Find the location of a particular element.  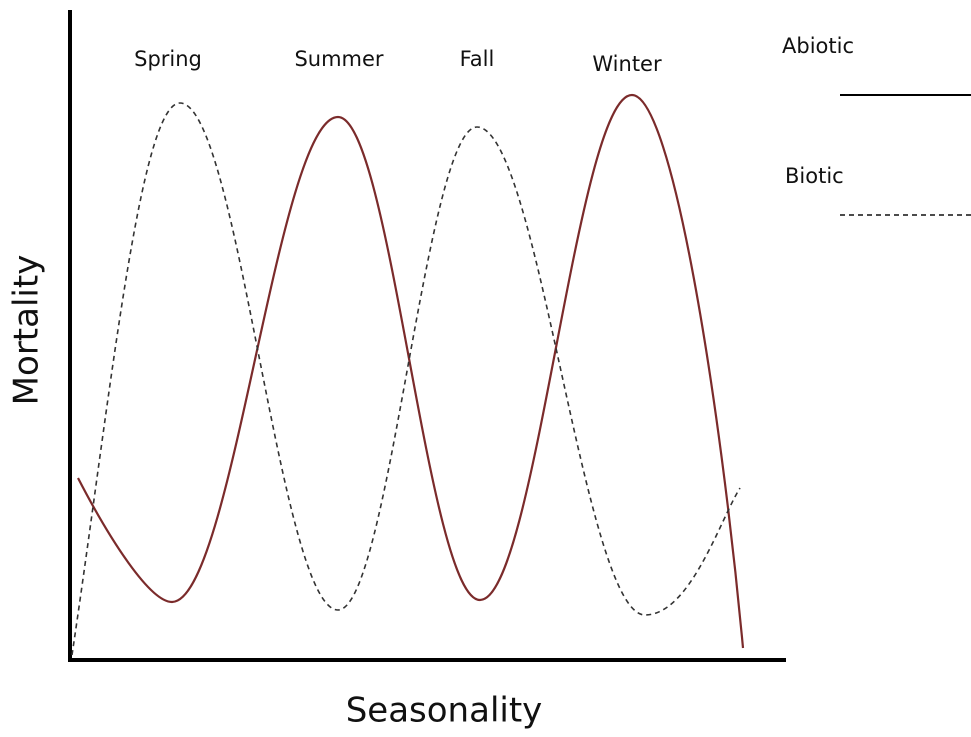

season-label: Winter is located at coordinates (627, 64).